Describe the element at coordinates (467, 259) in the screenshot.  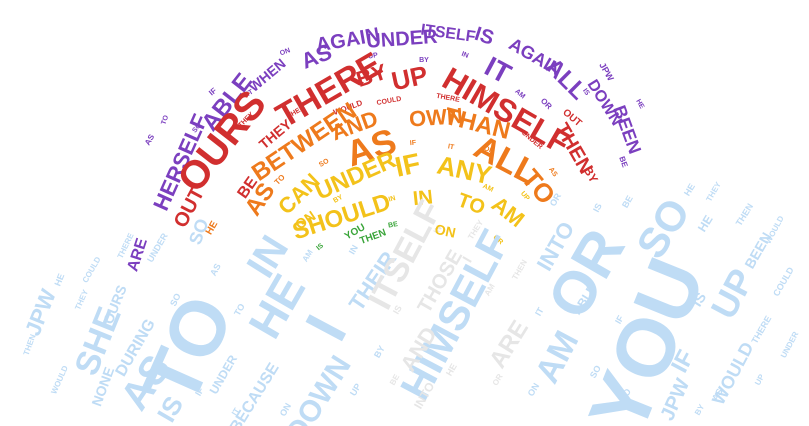
I see `word-i: I` at that location.